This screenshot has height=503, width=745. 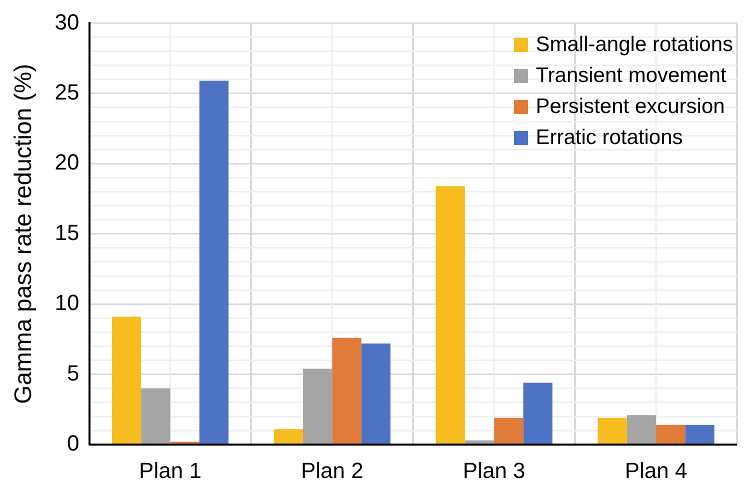 I want to click on legend-label: Persistent excursion, so click(x=630, y=107).